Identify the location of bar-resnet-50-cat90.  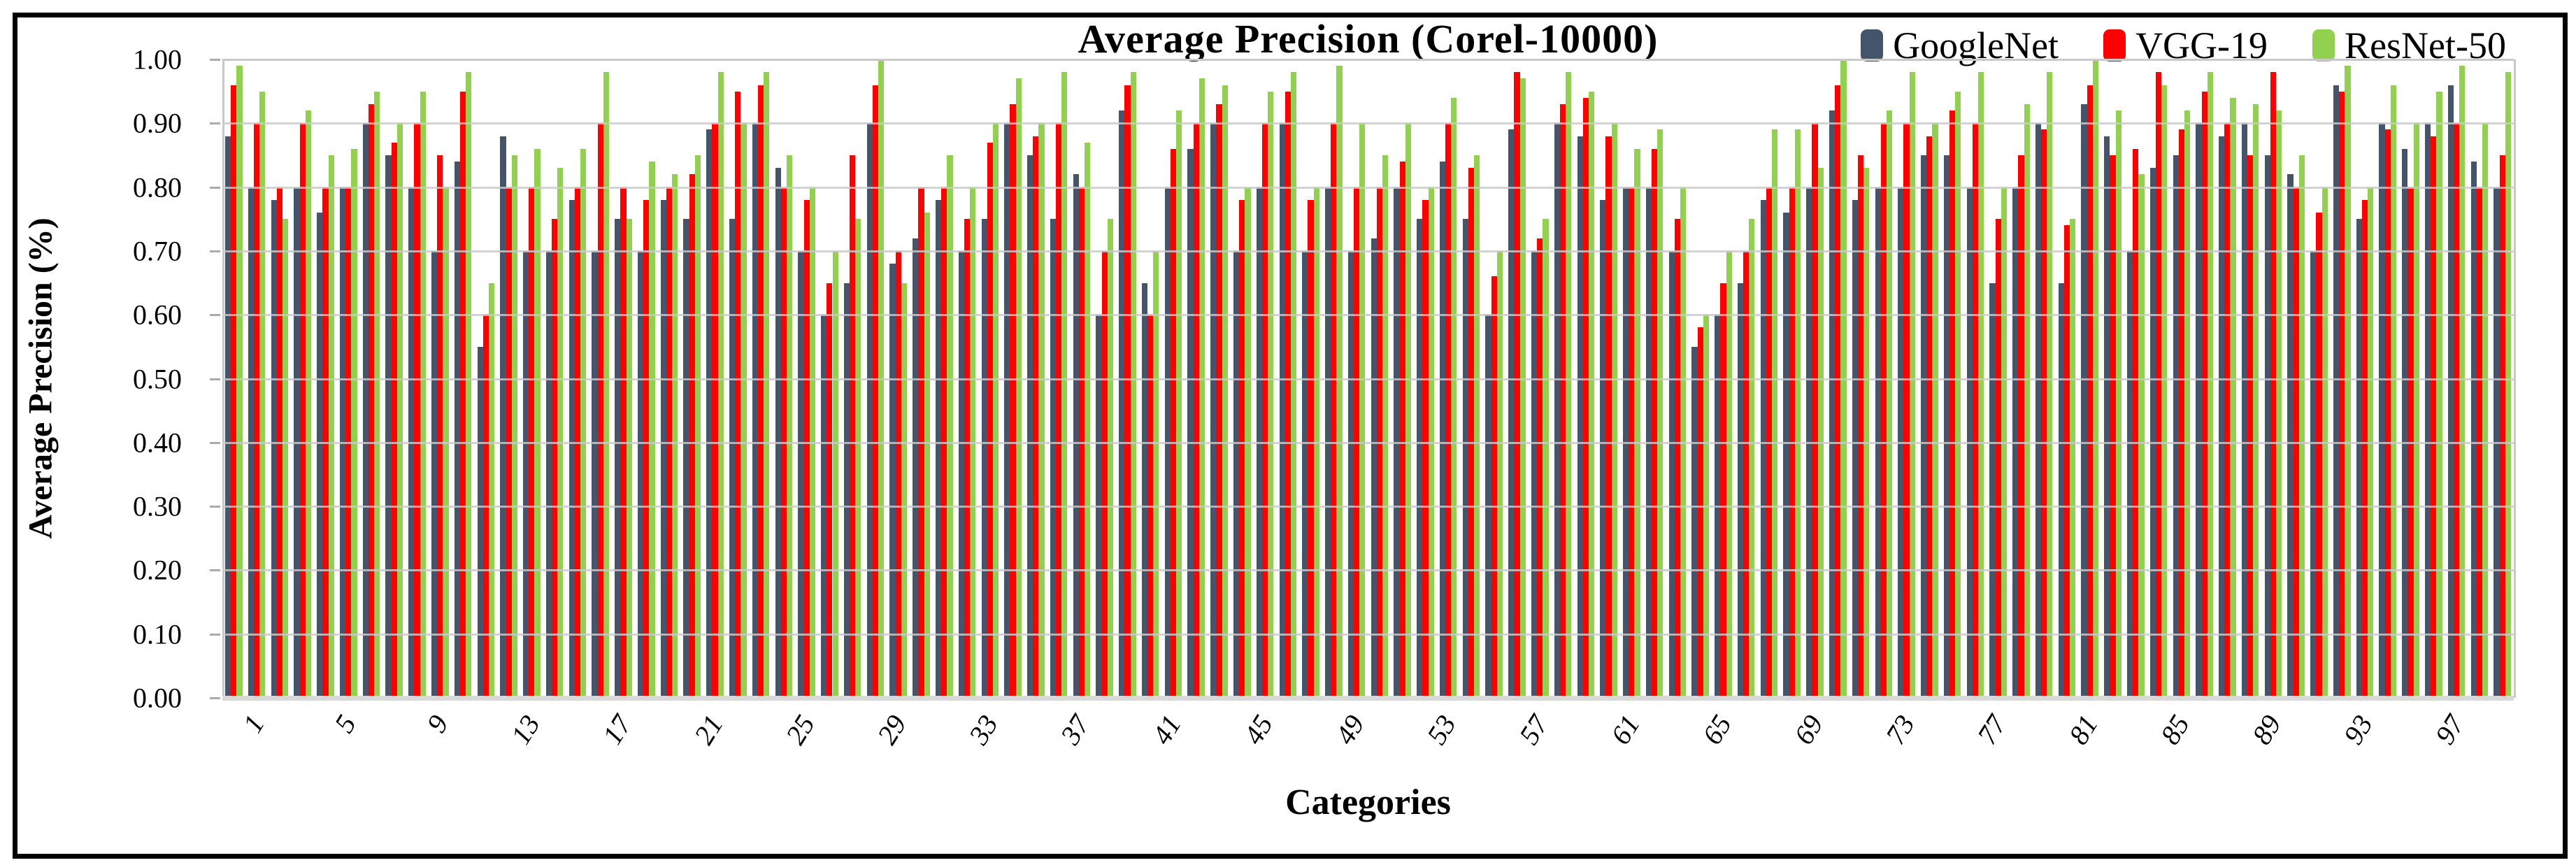
(2279, 404).